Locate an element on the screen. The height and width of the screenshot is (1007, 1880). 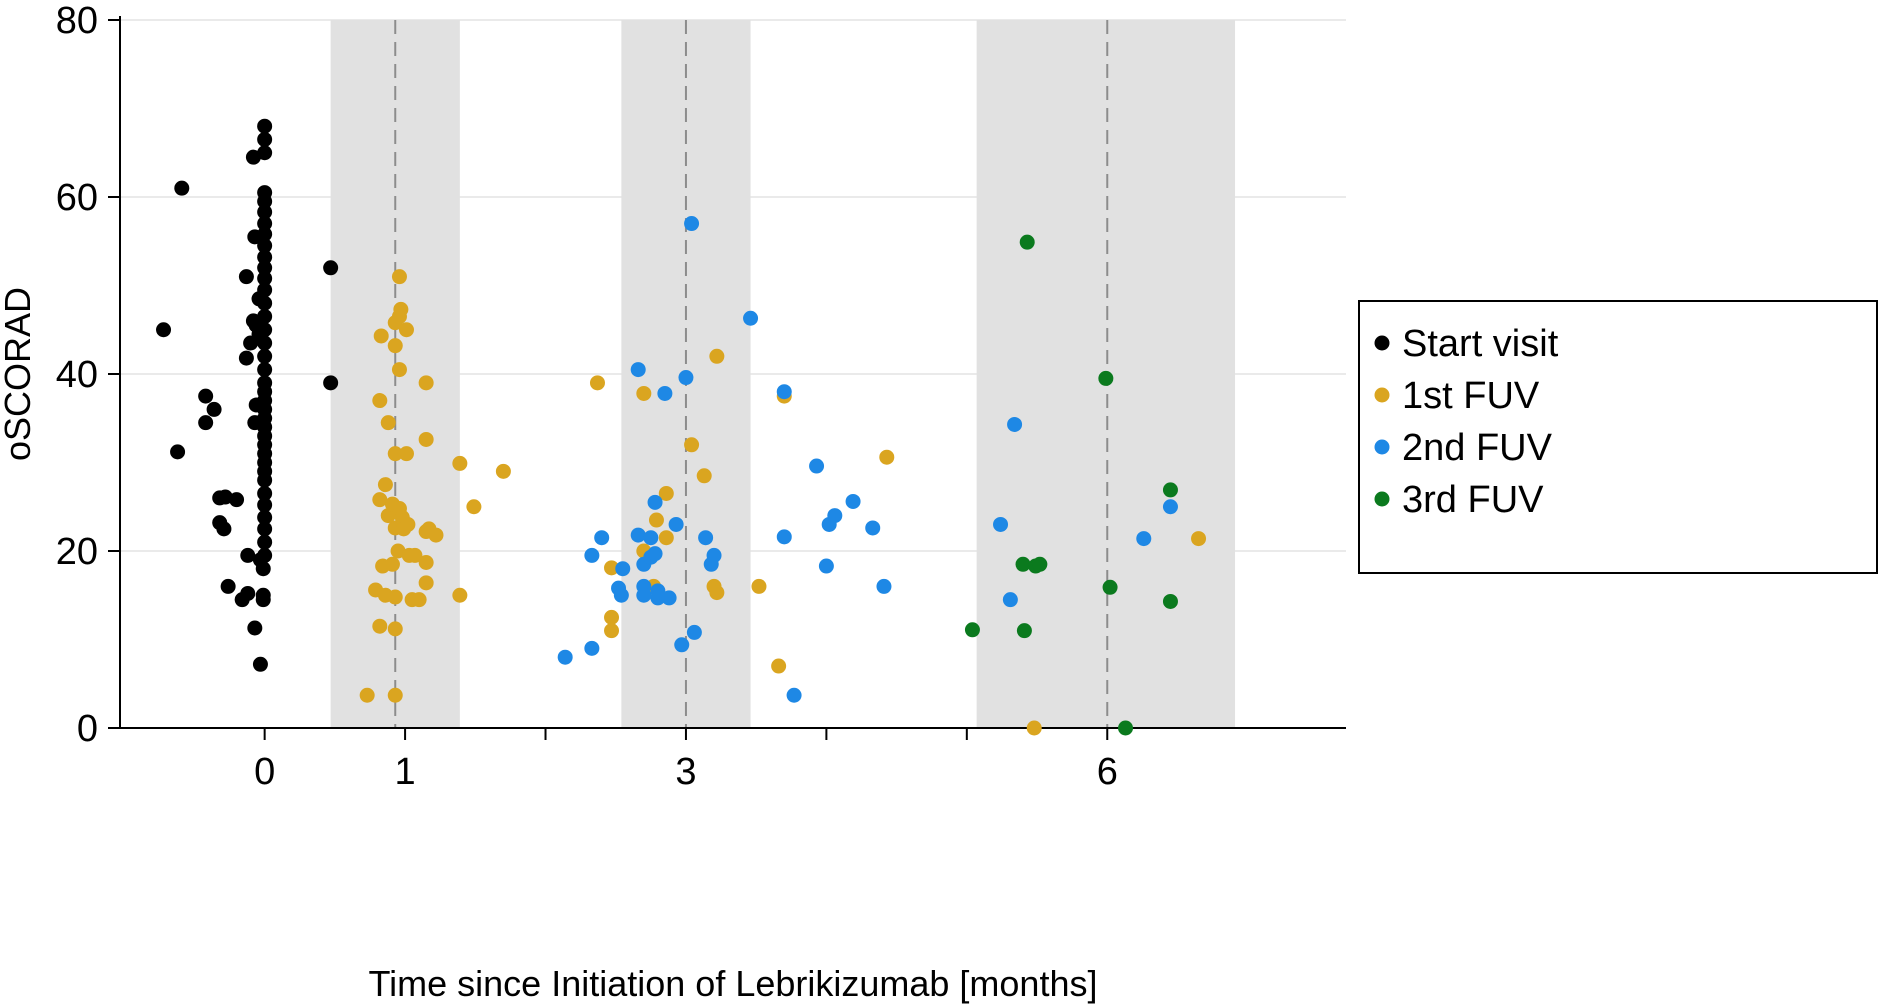
legend-marker-start-visit is located at coordinates (1382, 343).